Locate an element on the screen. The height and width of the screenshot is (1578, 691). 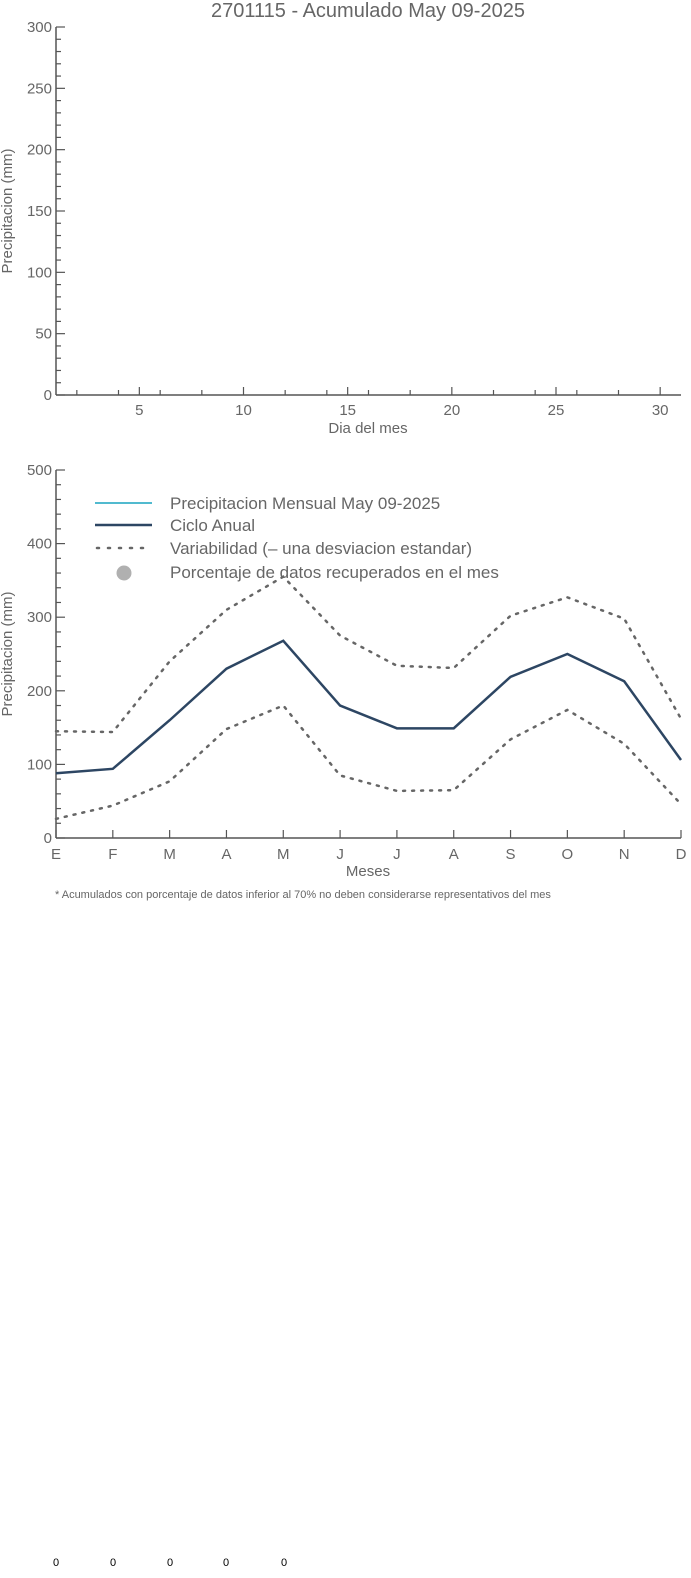
daily-y-axis: 0 50 100 150 200 250 300 is located at coordinates (46, 211).